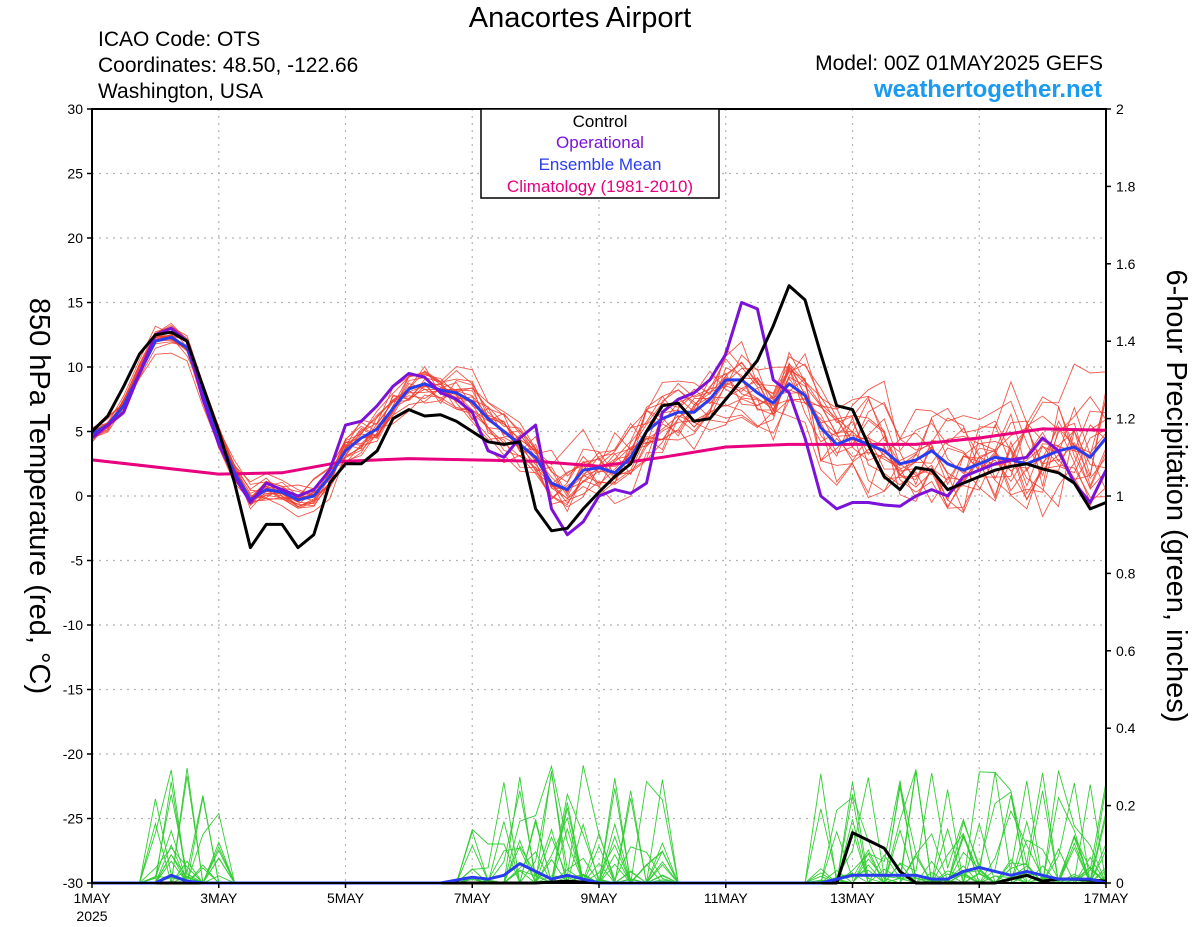  What do you see at coordinates (1126, 573) in the screenshot?
I see `right-axis-tick-label: 0.8` at bounding box center [1126, 573].